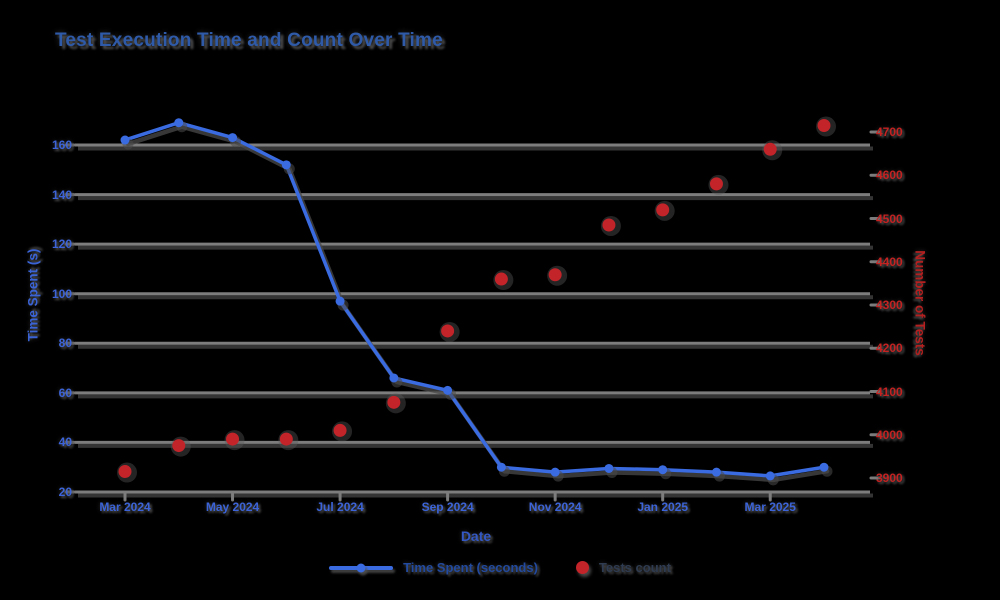 This screenshot has width=1000, height=600. I want to click on x-tick-label: Nov 2024, so click(555, 507).